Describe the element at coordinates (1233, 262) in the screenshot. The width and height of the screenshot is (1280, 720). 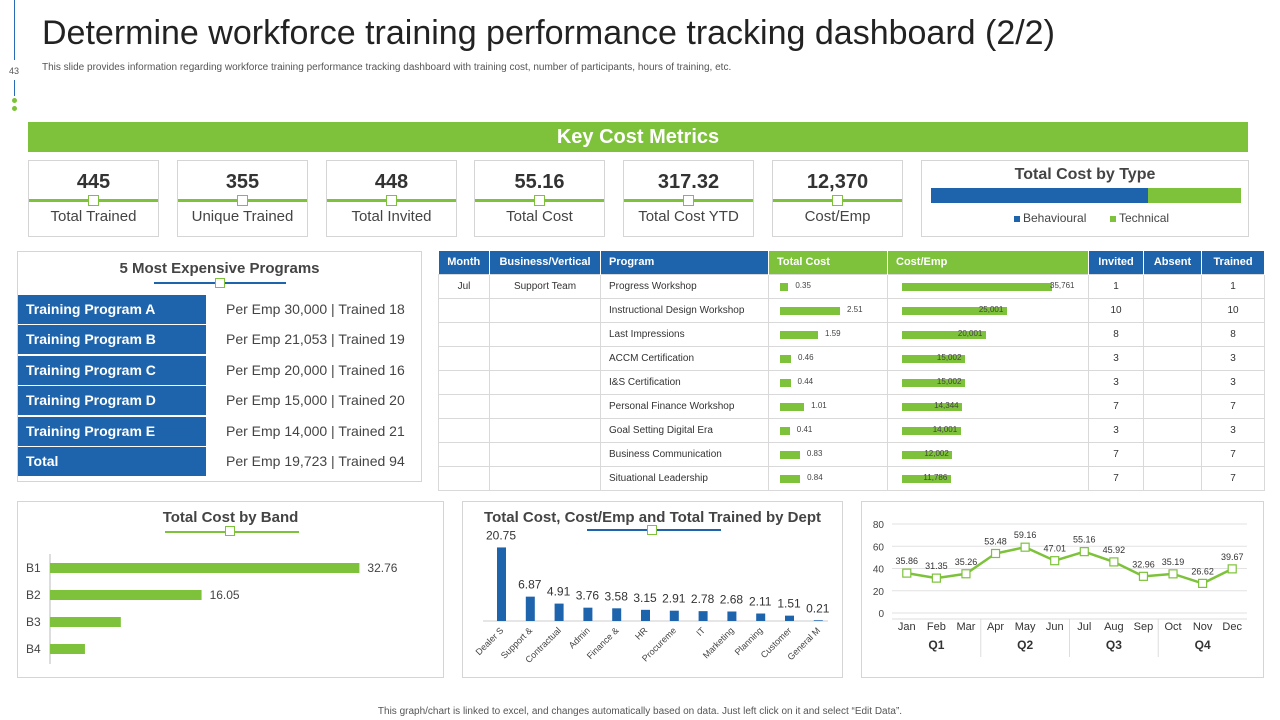
I see `header-trained: Trained` at that location.